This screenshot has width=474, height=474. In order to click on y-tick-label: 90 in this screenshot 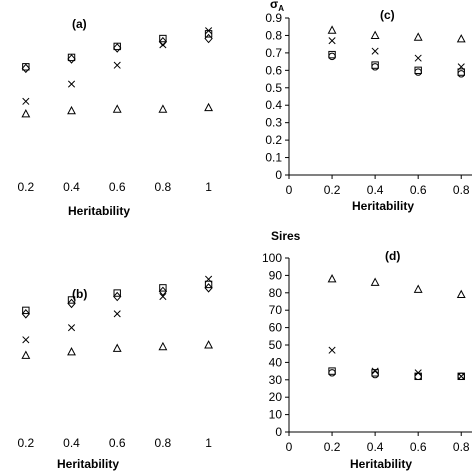, I will do `click(276, 275)`.